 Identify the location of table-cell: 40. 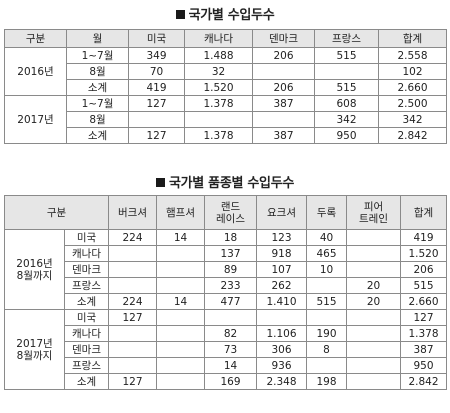
(327, 237).